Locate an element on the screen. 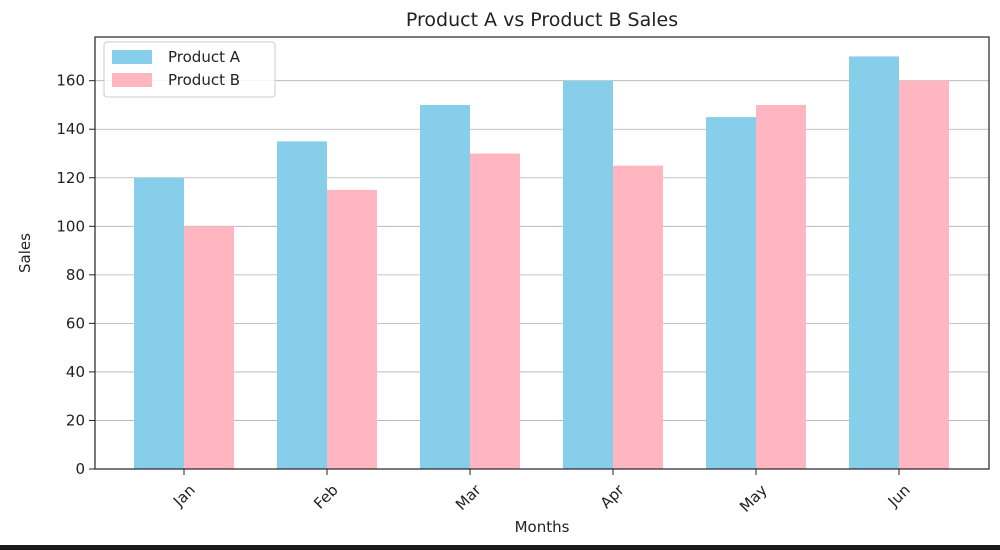 The width and height of the screenshot is (1000, 550). bottom-border is located at coordinates (500, 547).